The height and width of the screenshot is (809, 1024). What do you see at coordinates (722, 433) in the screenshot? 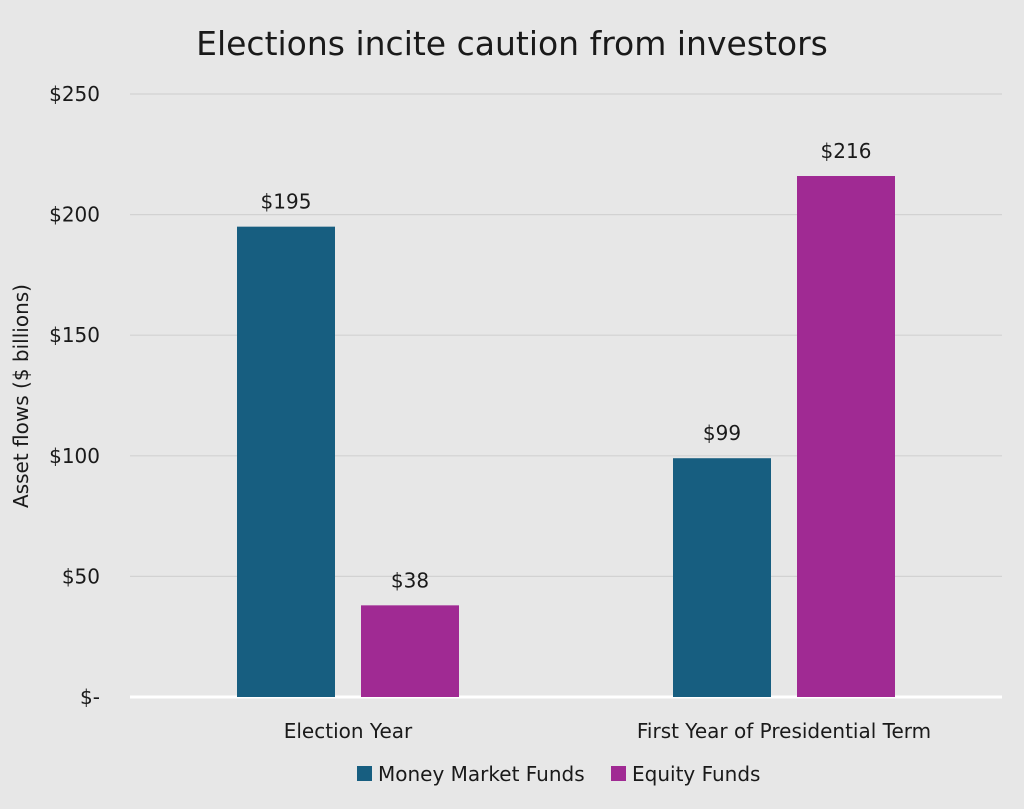
I see `data-label: $99` at bounding box center [722, 433].